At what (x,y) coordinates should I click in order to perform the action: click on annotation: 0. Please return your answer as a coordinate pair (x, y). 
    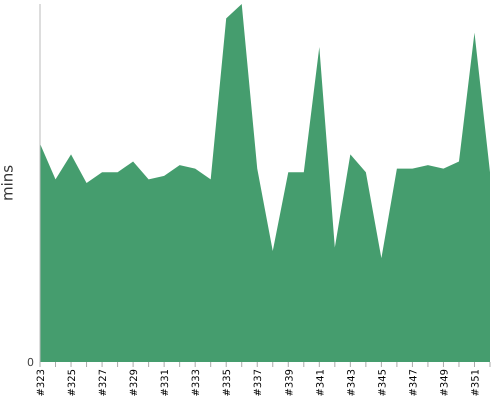
    Looking at the image, I should click on (30, 362).